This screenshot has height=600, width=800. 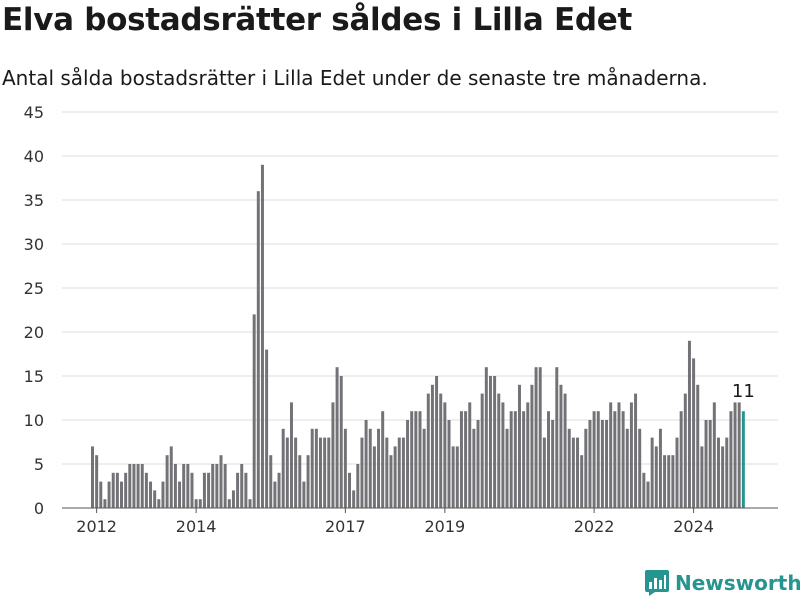 What do you see at coordinates (34, 200) in the screenshot?
I see `y-tick-label: 35` at bounding box center [34, 200].